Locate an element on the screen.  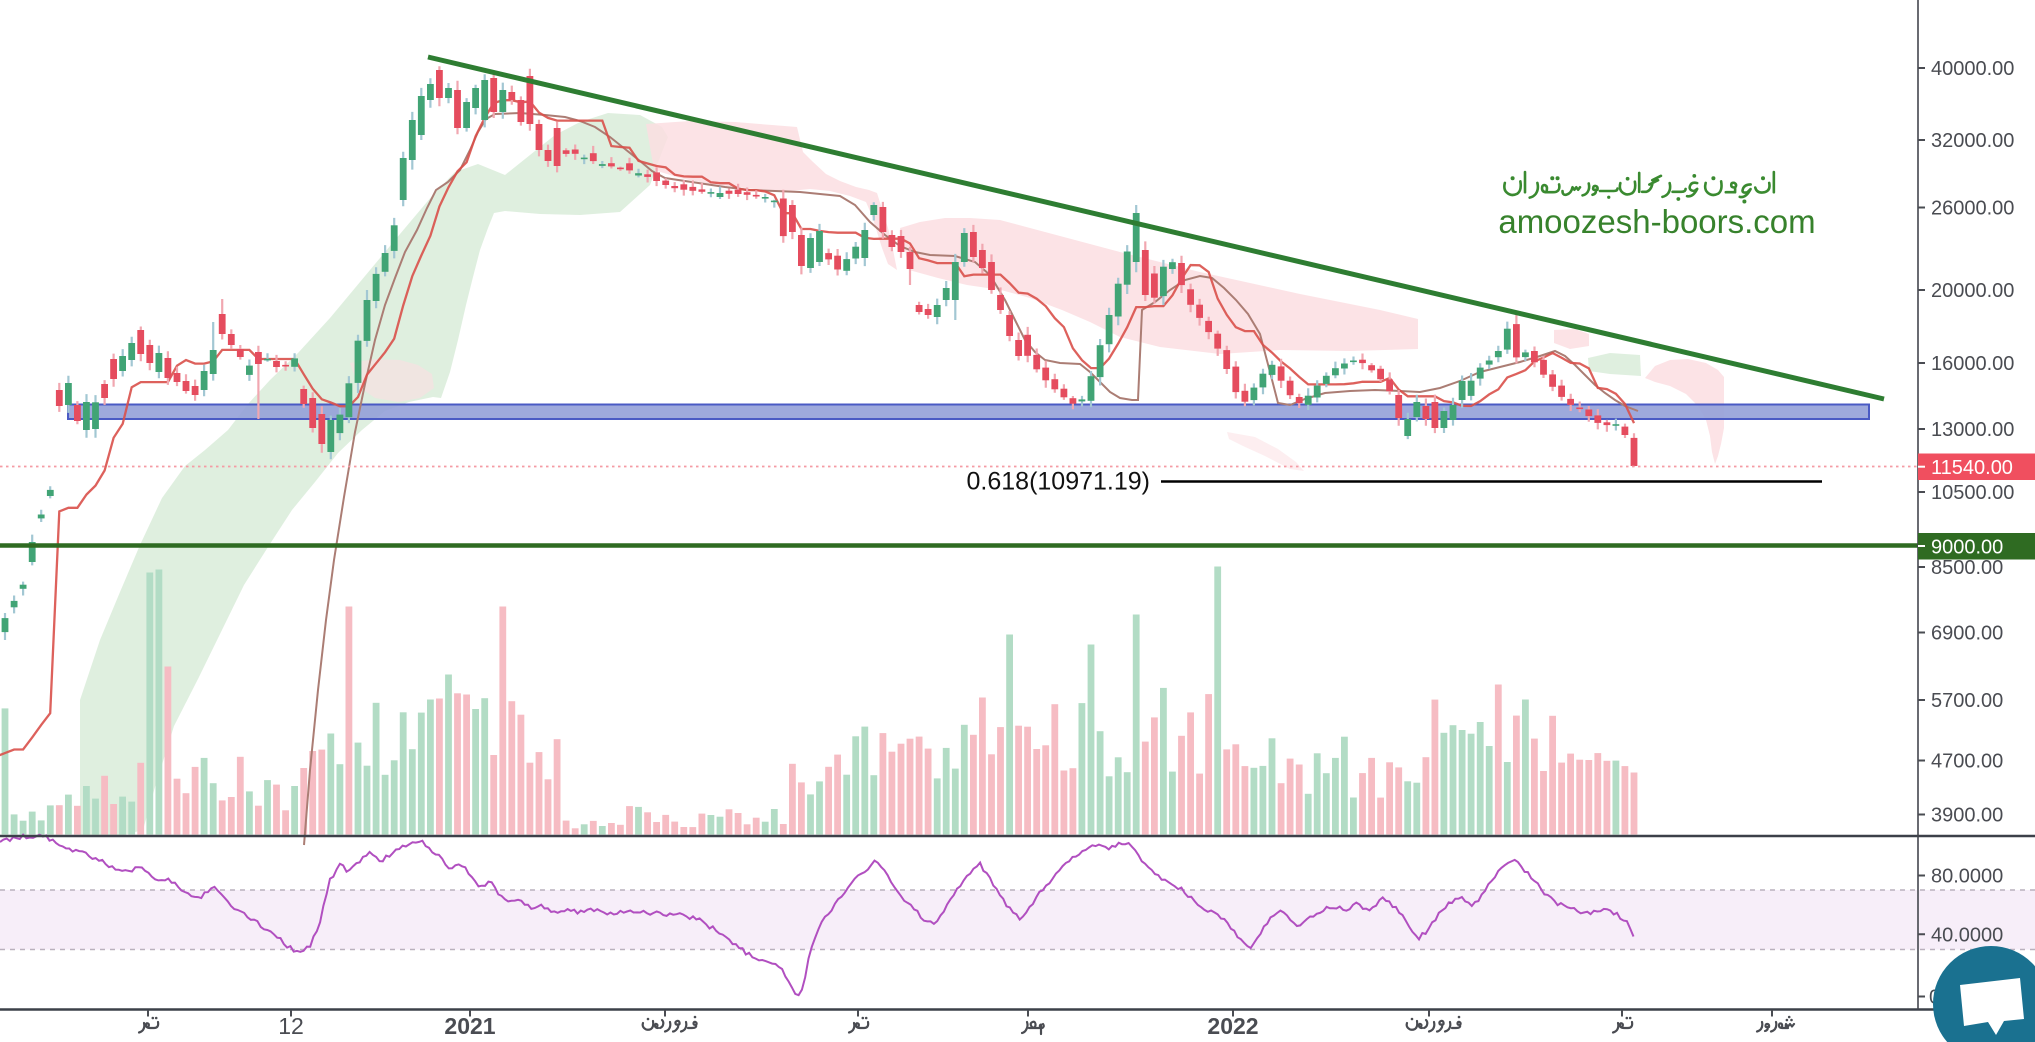
svg-text: 10500.00 is located at coordinates (1972, 493).